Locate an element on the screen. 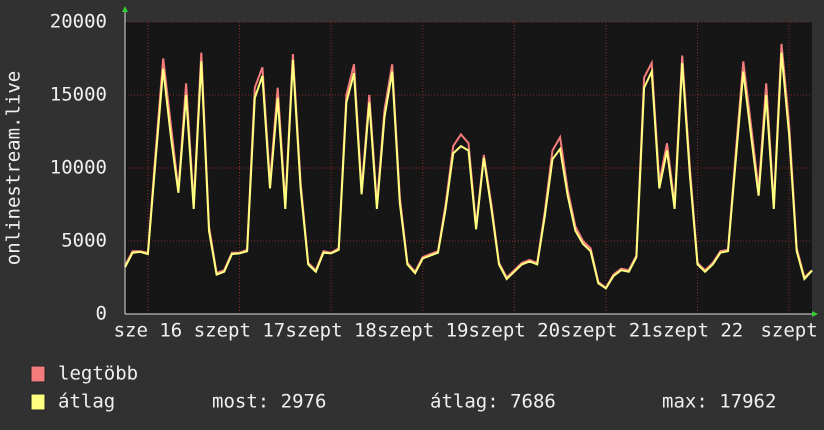 This screenshot has width=824, height=430. y-tick-label: 10000 is located at coordinates (78, 168).